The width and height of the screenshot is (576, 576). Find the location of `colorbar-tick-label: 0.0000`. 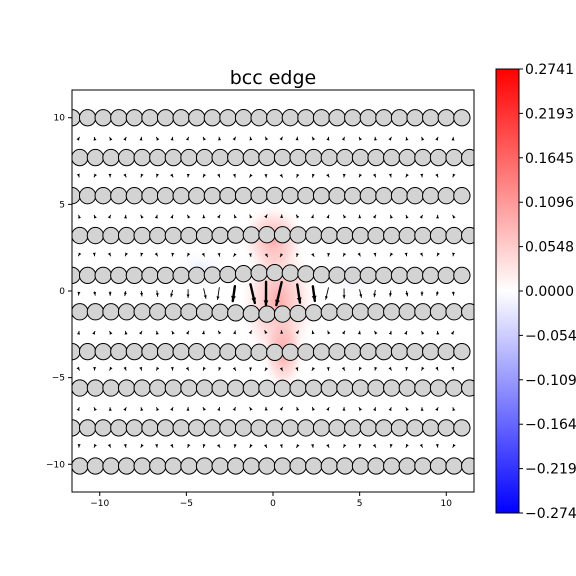

colorbar-tick-label: 0.0000 is located at coordinates (549, 292).